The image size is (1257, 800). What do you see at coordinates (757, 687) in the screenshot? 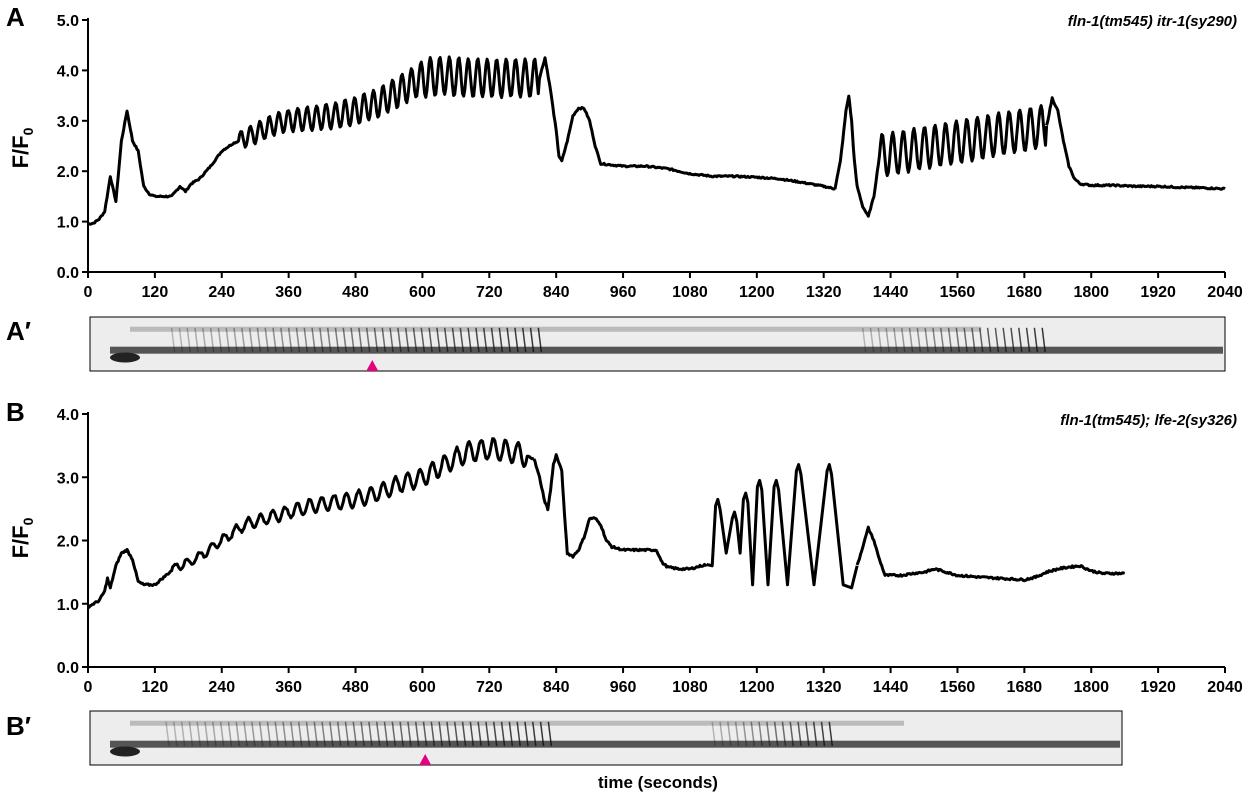
I see `x-tick-label: 1200` at bounding box center [757, 687].